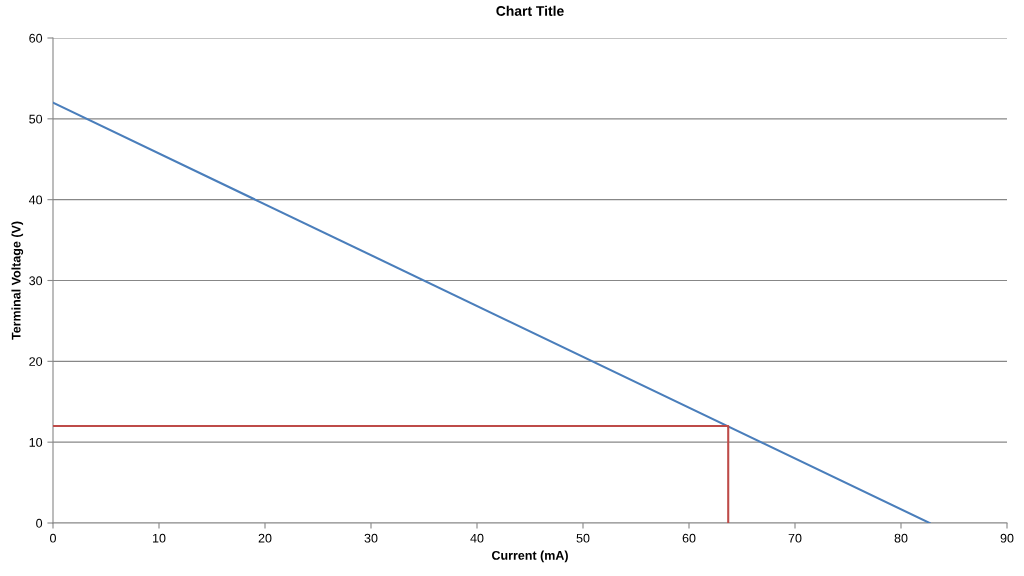 Image resolution: width=1024 pixels, height=576 pixels. Describe the element at coordinates (36, 442) in the screenshot. I see `y-tick-label: 10` at that location.